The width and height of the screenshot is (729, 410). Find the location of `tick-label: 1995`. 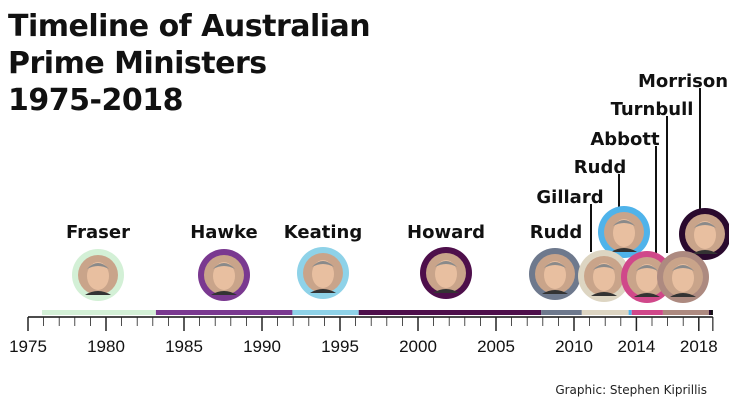

tick-label: 1995 is located at coordinates (340, 346).